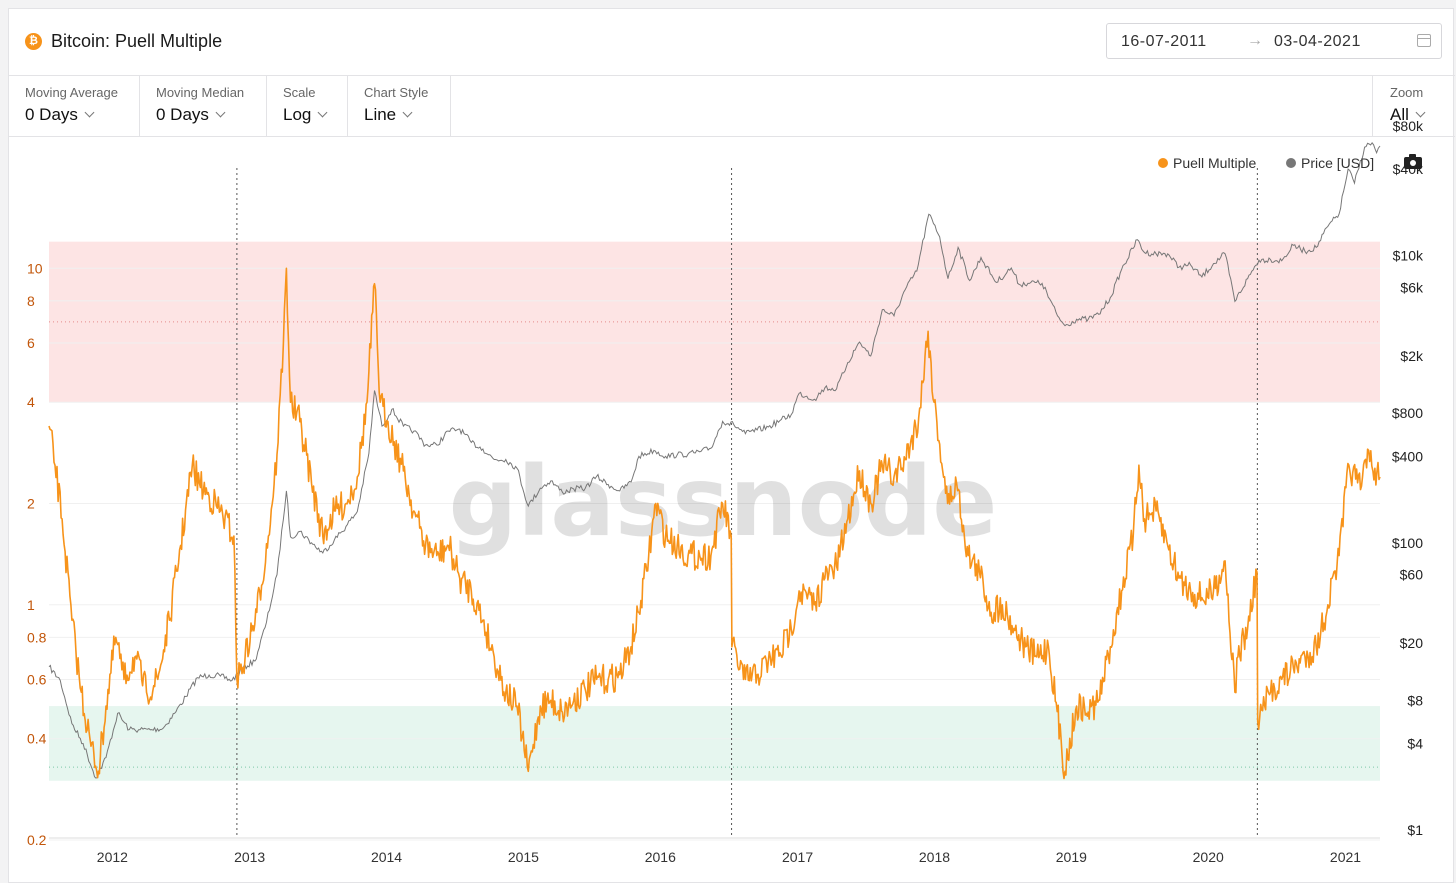  What do you see at coordinates (388, 115) in the screenshot?
I see `chart-style-value: Line` at bounding box center [388, 115].